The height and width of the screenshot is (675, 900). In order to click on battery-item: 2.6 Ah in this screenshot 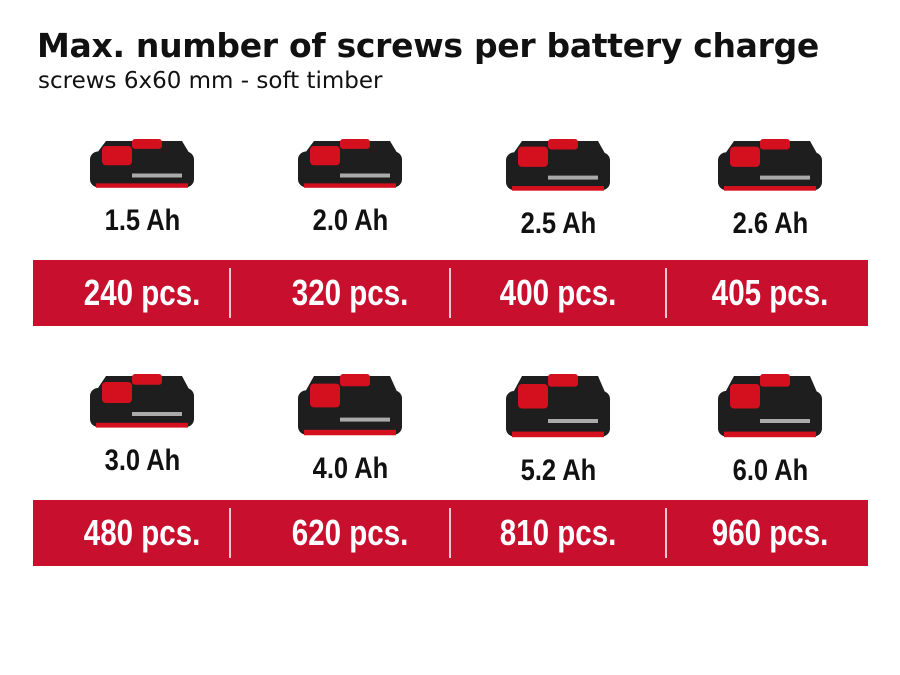, I will do `click(770, 188)`.